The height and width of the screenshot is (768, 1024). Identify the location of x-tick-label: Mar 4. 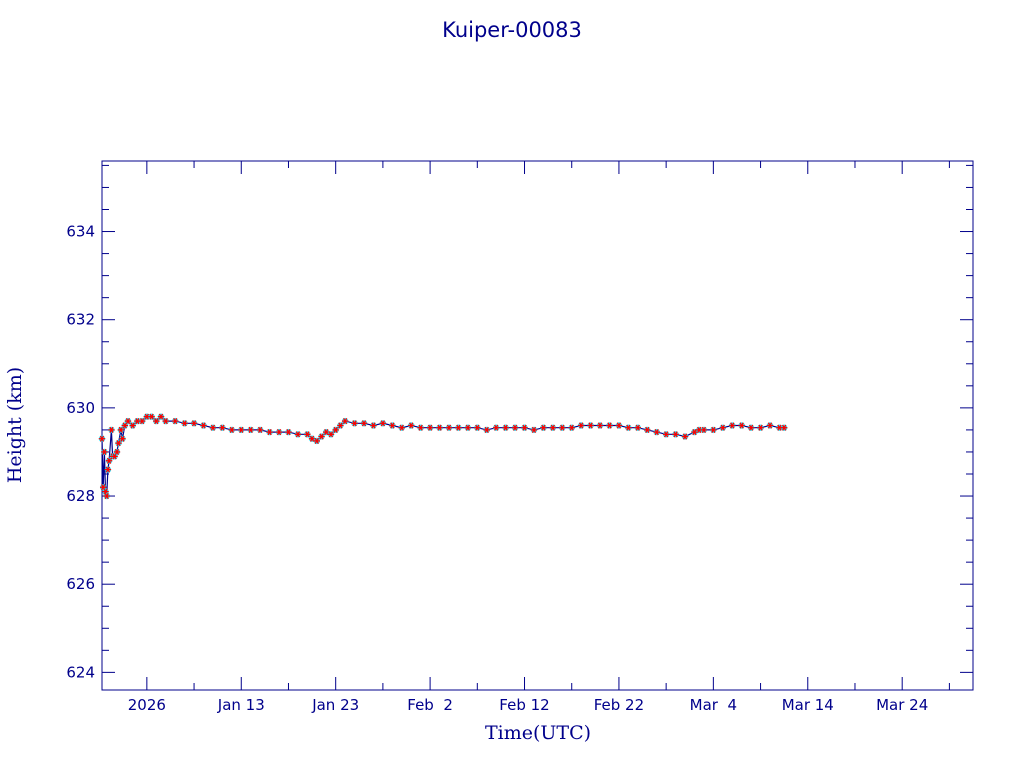
(713, 705).